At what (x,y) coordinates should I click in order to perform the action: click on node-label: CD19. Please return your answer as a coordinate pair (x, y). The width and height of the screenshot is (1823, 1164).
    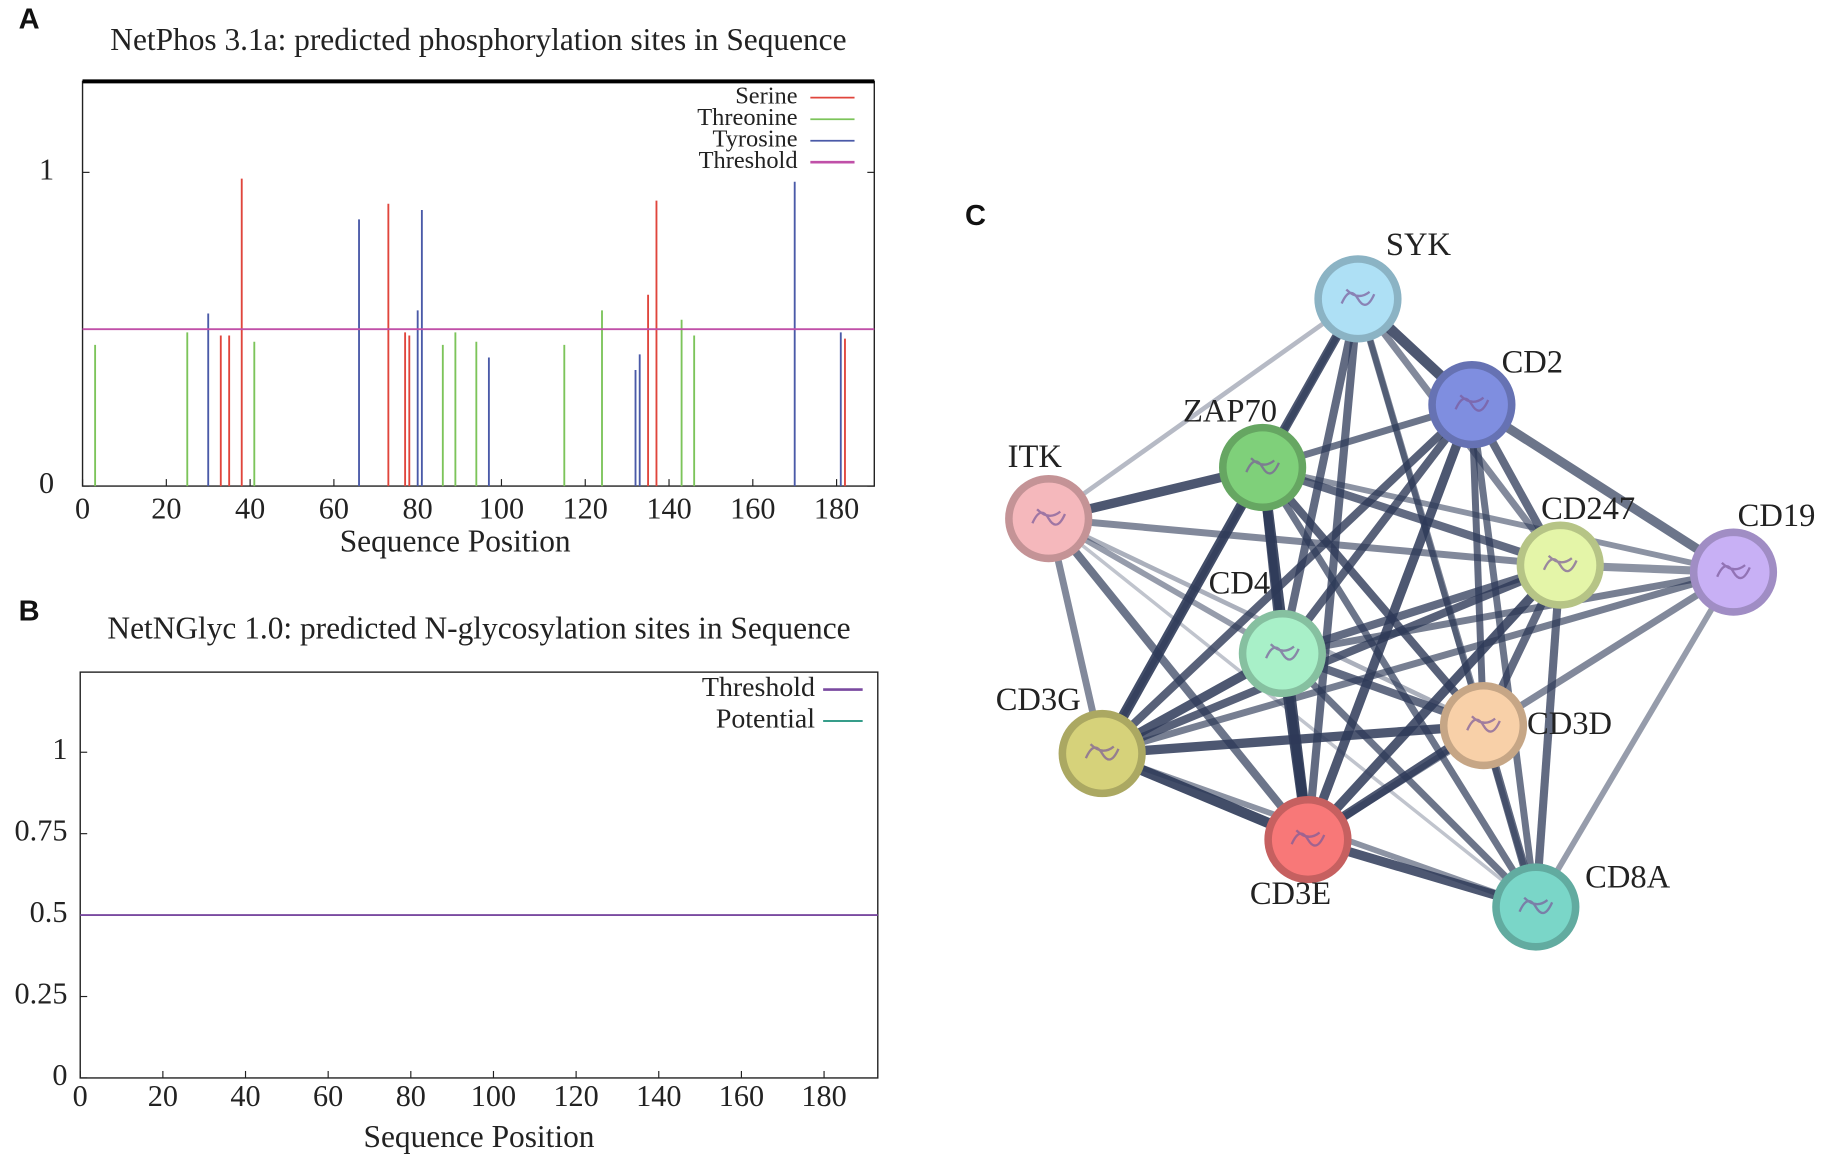
    Looking at the image, I should click on (1777, 516).